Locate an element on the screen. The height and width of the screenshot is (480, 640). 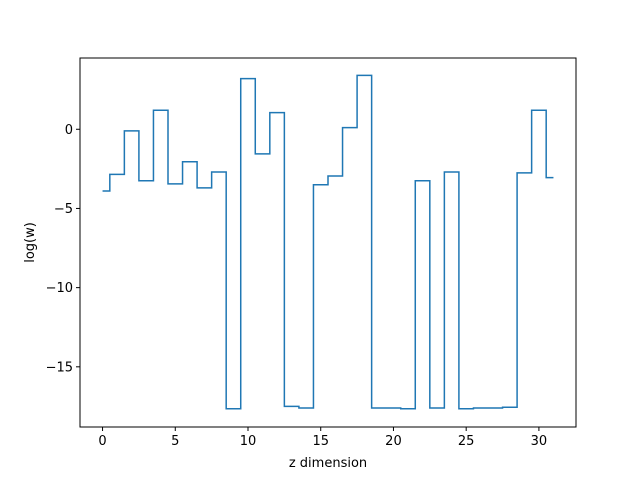
x-tick-label: 30 is located at coordinates (539, 441).